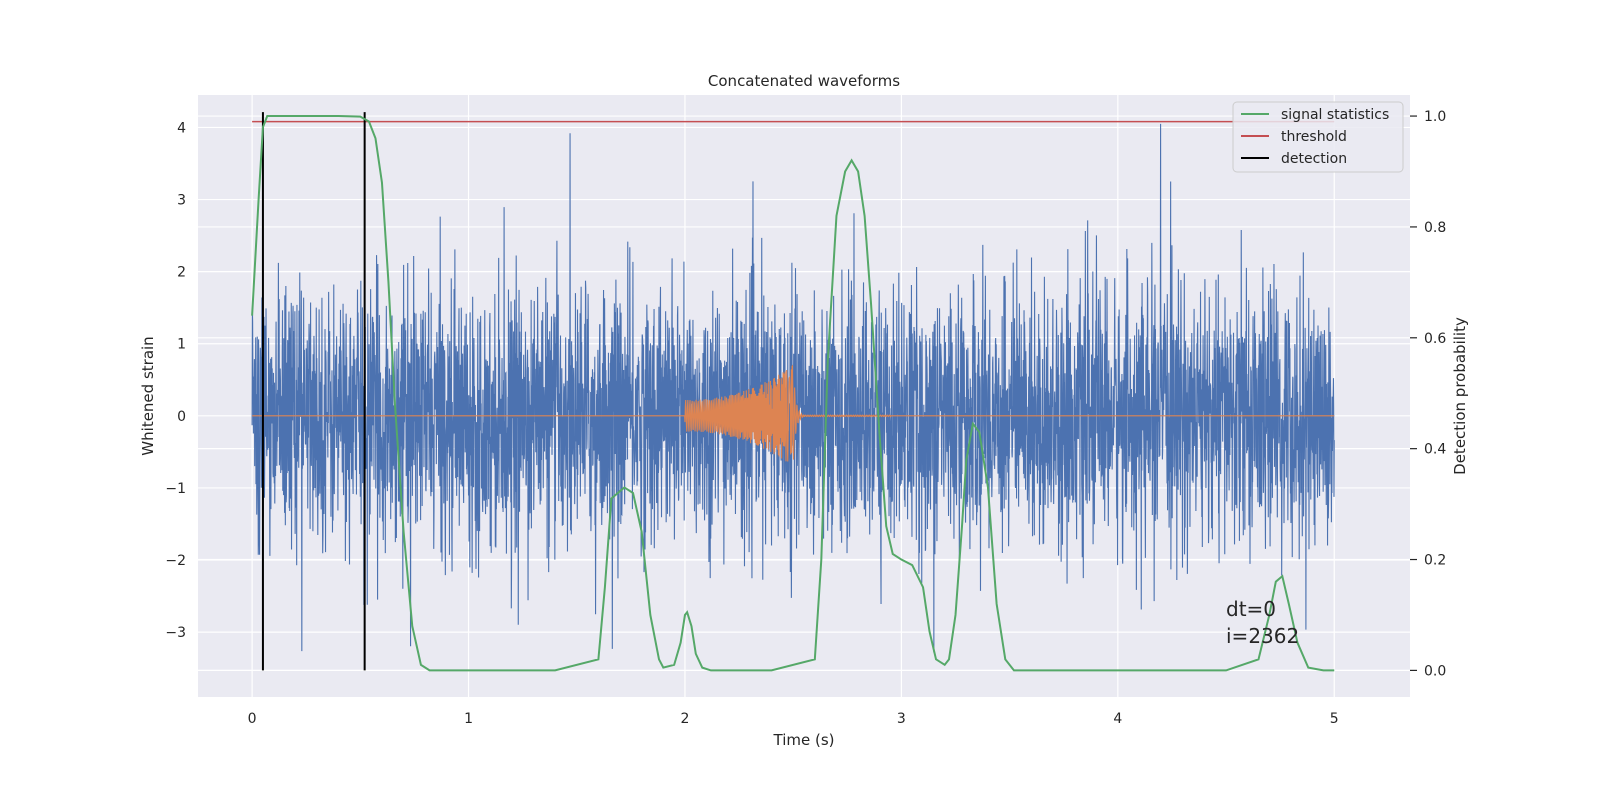 This screenshot has width=1600, height=800. Describe the element at coordinates (1314, 159) in the screenshot. I see `legend-entry-detection: detection` at that location.